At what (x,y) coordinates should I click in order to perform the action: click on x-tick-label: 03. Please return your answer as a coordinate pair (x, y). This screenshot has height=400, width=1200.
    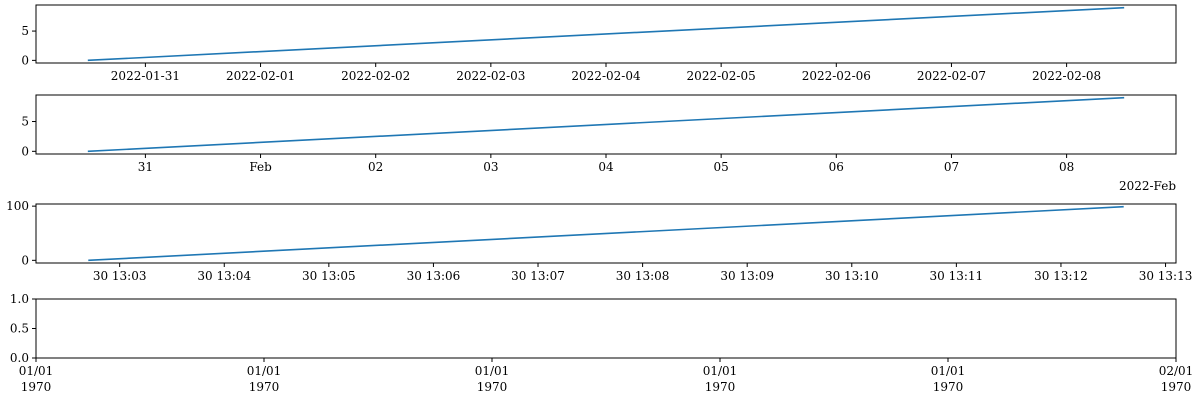
    Looking at the image, I should click on (490, 167).